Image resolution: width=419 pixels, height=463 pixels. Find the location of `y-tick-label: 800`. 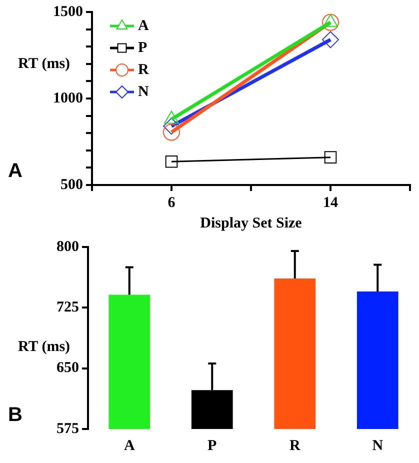

y-tick-label: 800 is located at coordinates (67, 246).